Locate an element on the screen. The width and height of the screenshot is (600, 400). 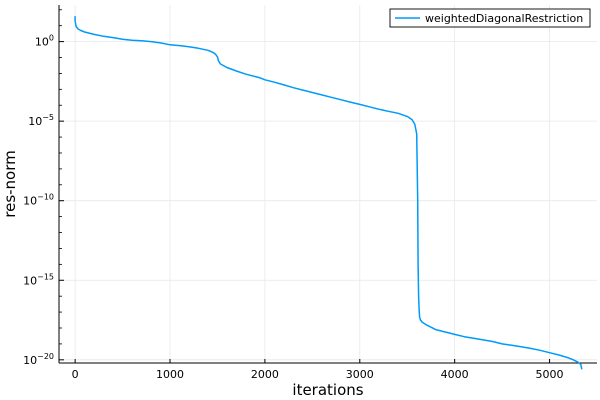
x-tick-label: 3000 is located at coordinates (360, 374).